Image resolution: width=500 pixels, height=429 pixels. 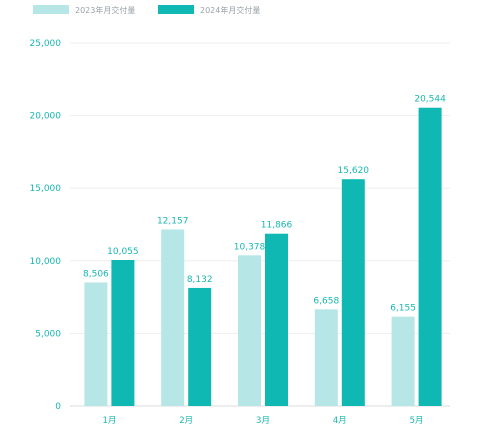 I want to click on legend-label-1: 2023年月交付量, so click(x=105, y=10).